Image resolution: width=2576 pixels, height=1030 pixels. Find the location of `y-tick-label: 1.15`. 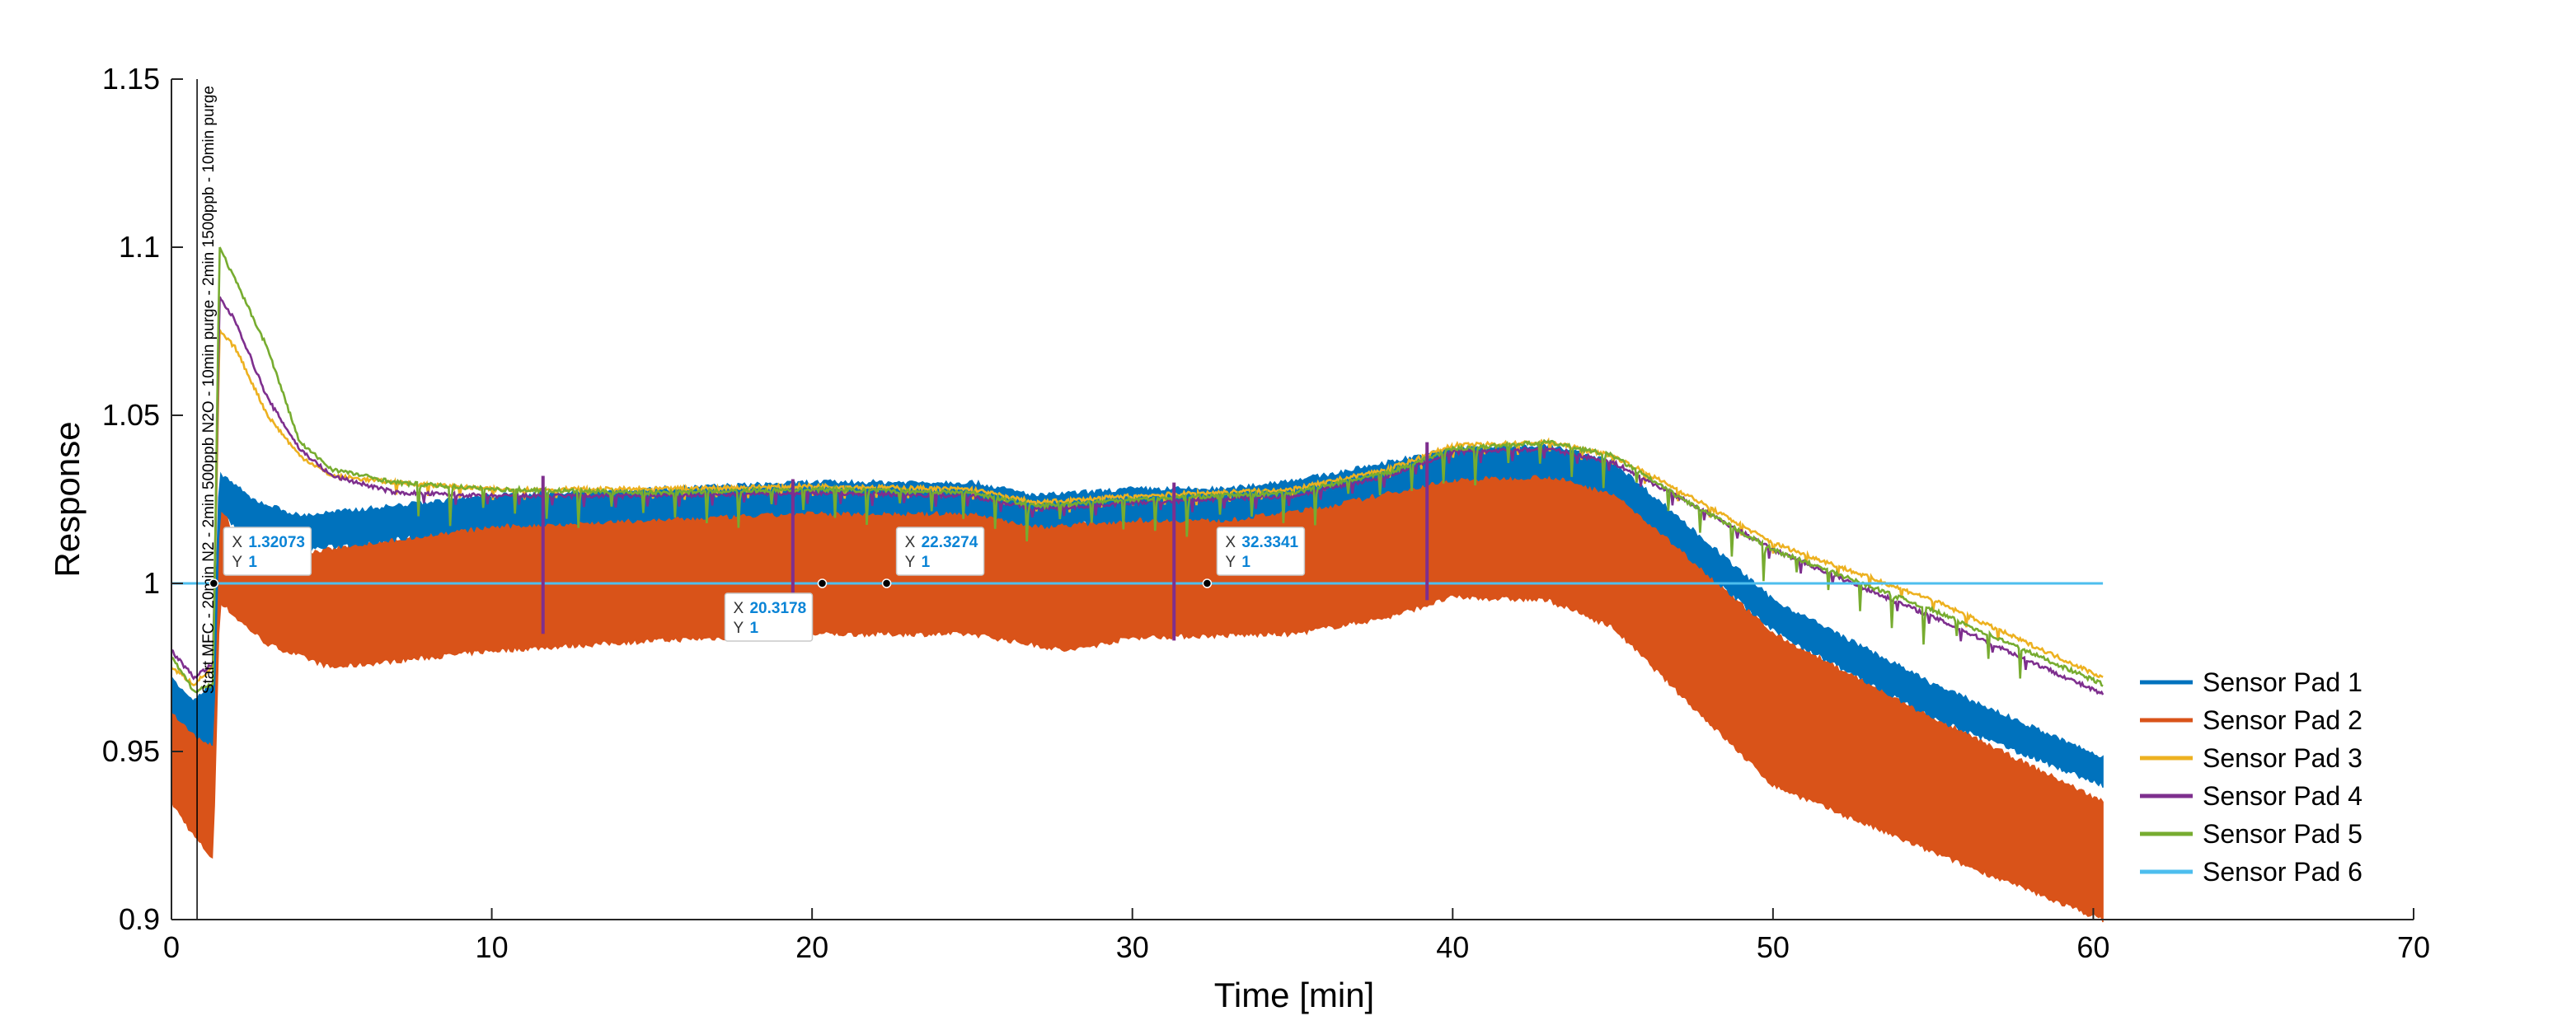

y-tick-label: 1.15 is located at coordinates (131, 79).